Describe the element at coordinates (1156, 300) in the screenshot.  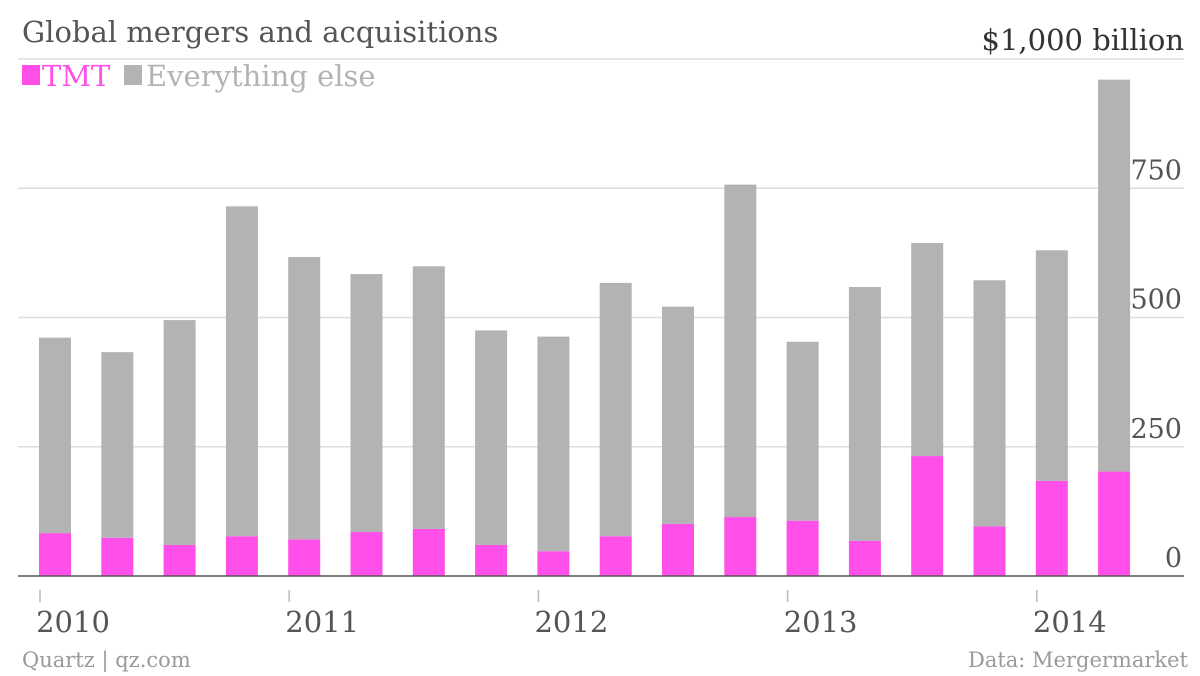
I see `y-tick-label-500: 500` at that location.